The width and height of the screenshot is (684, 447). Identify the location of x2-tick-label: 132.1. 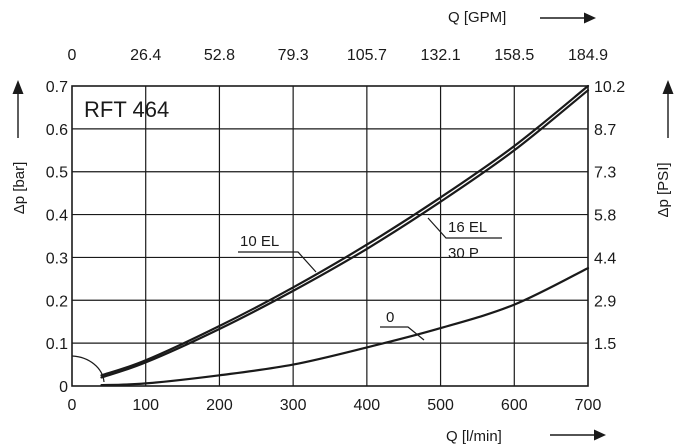
(441, 55).